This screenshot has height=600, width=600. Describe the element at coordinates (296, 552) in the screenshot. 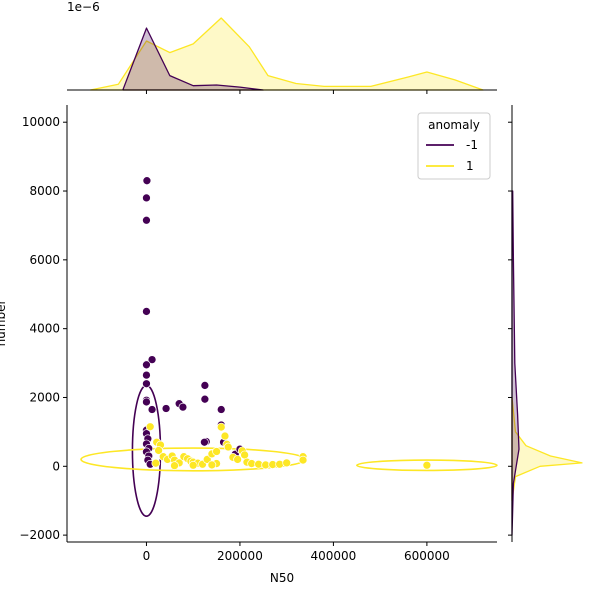

I see `x-axis-ticks: 0 200000 400000 600000` at that location.